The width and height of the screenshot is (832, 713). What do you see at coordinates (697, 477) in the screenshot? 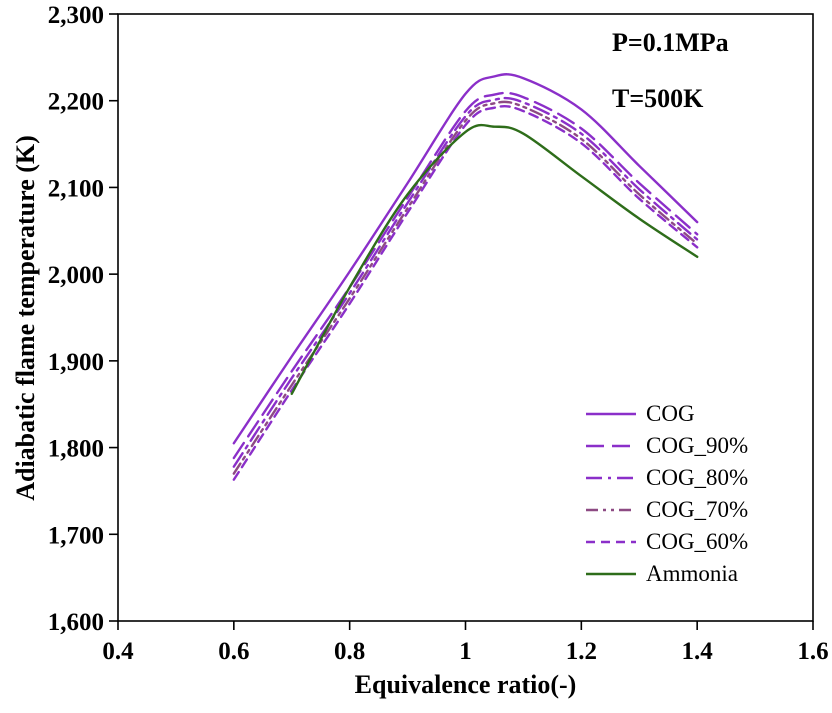
I see `legend-label: COG_80%` at bounding box center [697, 477].